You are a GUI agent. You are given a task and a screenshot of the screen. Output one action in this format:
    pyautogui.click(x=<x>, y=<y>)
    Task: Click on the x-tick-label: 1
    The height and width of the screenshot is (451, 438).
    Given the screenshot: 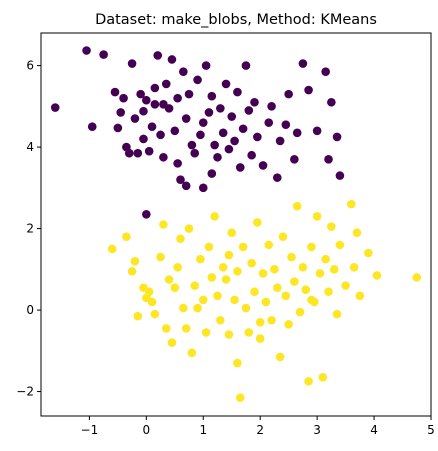 What is the action you would take?
    pyautogui.click(x=203, y=430)
    